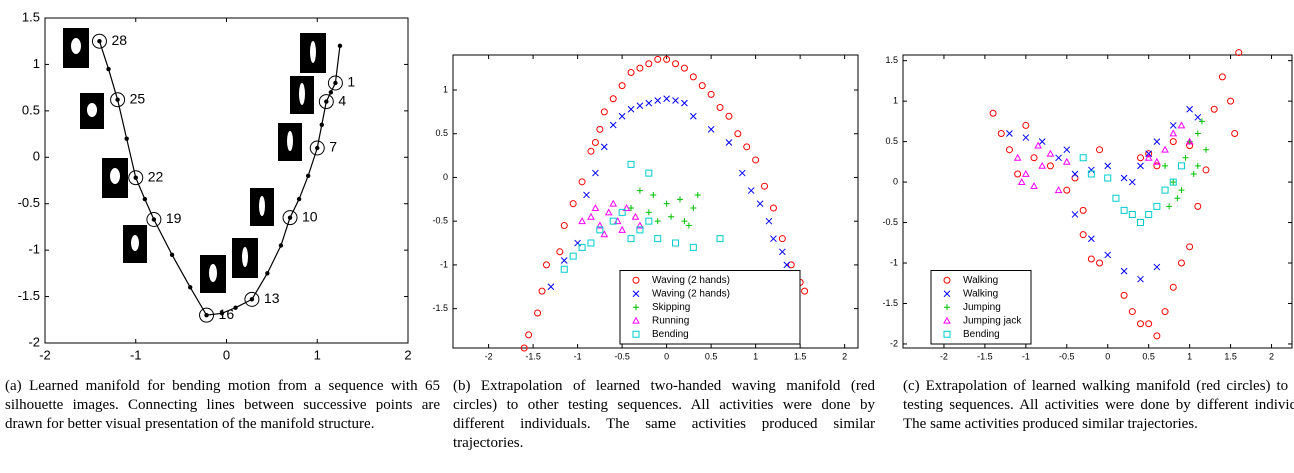 Image resolution: width=1294 pixels, height=473 pixels. What do you see at coordinates (136, 354) in the screenshot?
I see `x-tick-label: -1` at bounding box center [136, 354].